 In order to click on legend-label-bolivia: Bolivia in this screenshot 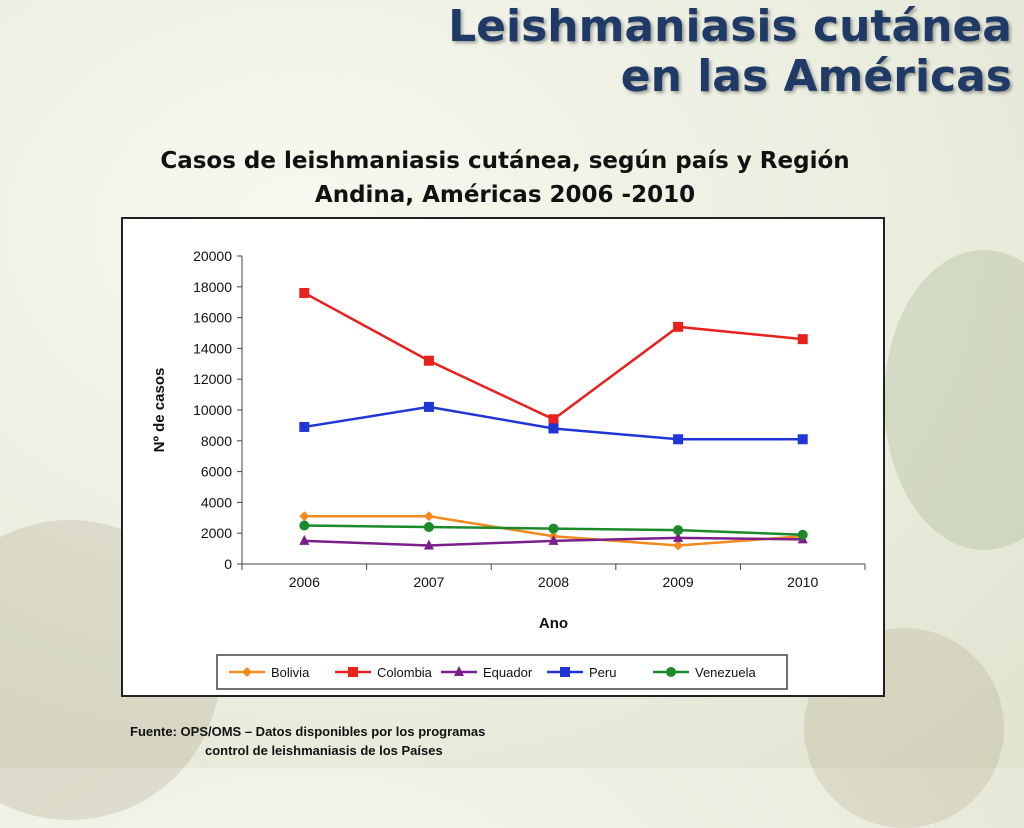, I will do `click(290, 672)`.